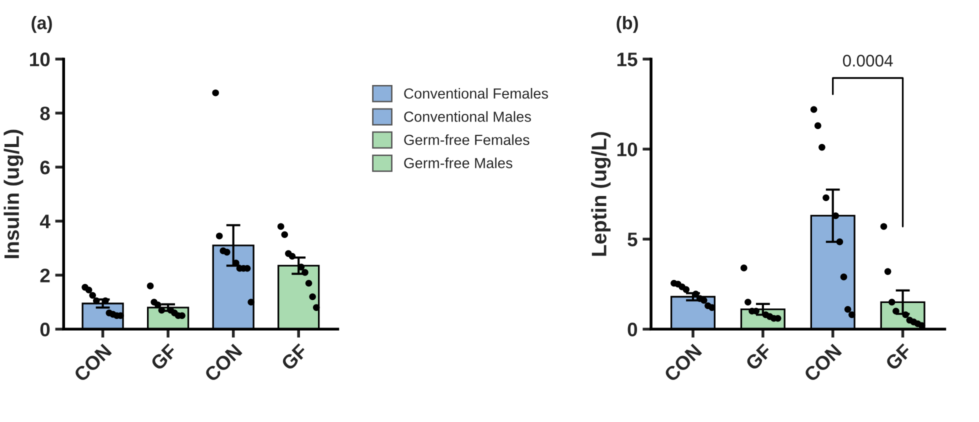  I want to click on y-tick-label: 2, so click(45, 275).